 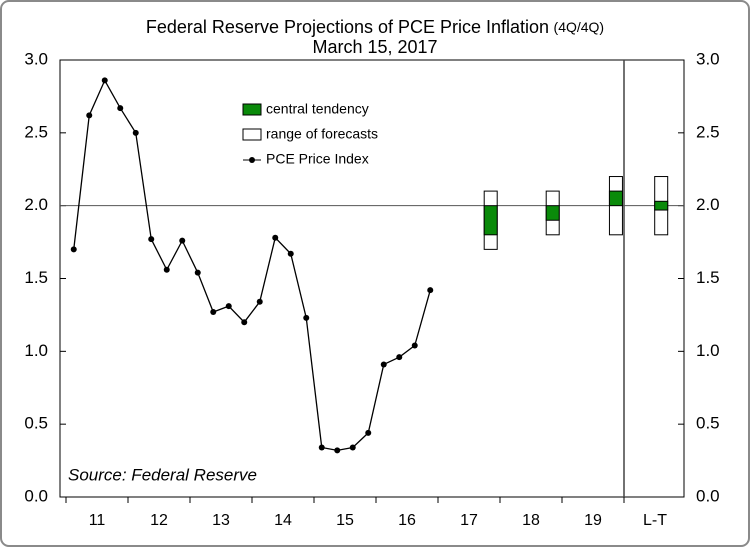 What do you see at coordinates (162, 474) in the screenshot?
I see `annotation: Source: Federal Reserve` at bounding box center [162, 474].